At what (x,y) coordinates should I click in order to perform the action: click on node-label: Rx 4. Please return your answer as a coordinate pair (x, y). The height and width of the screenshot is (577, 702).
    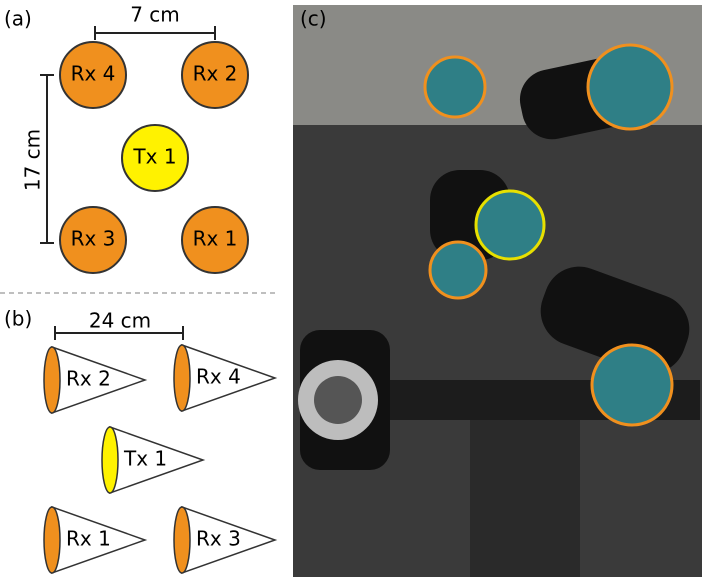
    Looking at the image, I should click on (93, 74).